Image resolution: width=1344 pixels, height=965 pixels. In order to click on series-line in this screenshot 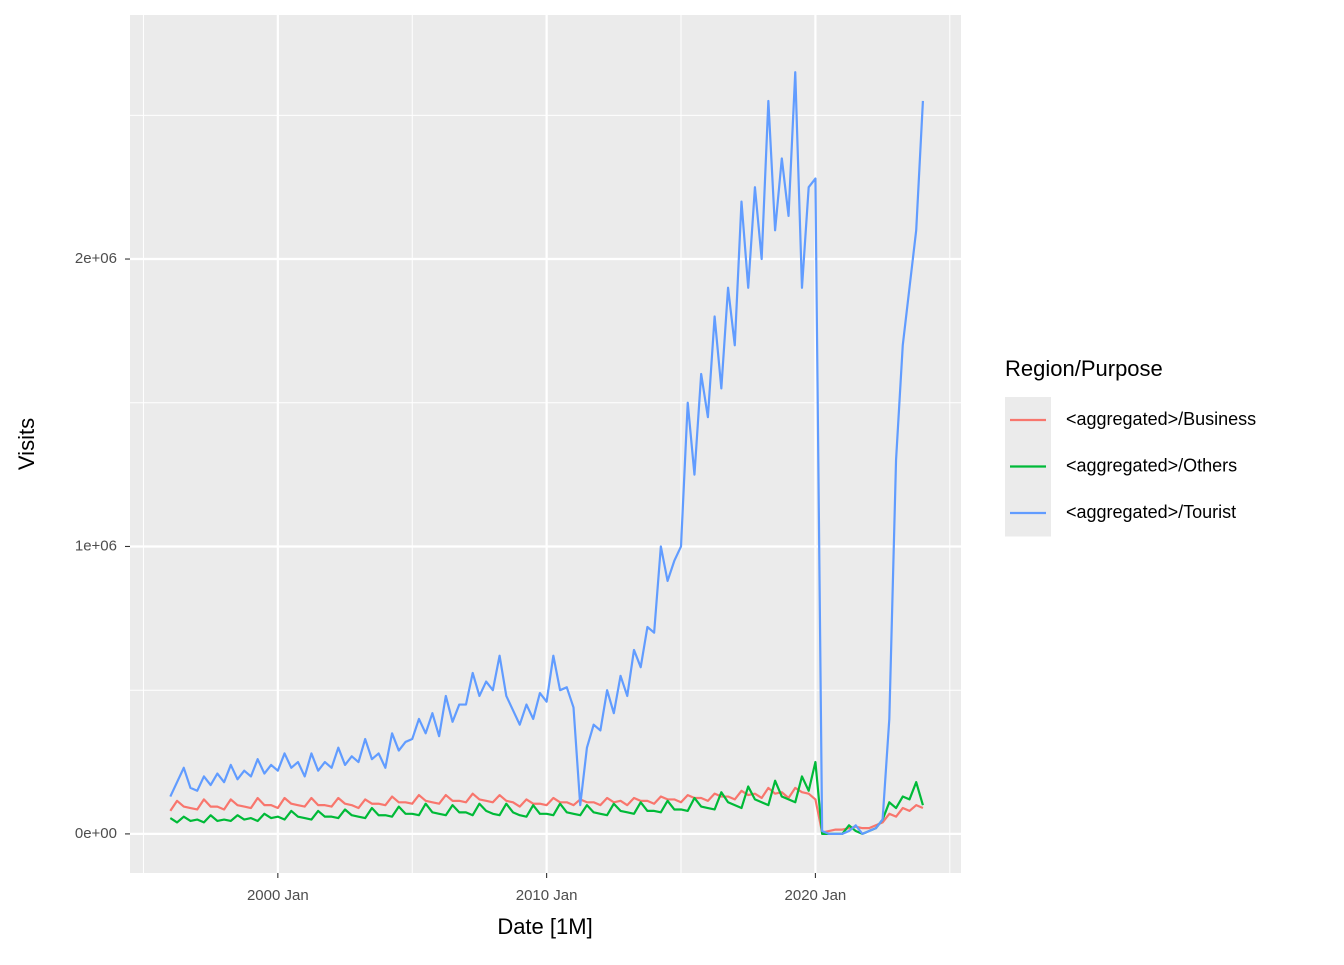, I will do `click(546, 798)`.